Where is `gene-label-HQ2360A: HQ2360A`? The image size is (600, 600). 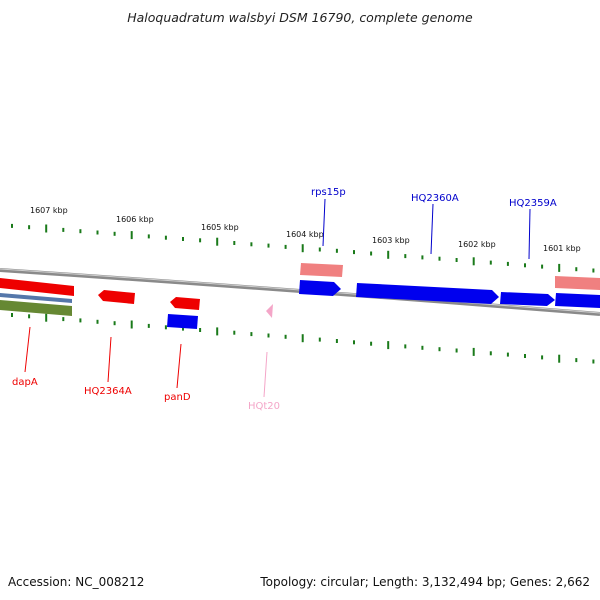
gene-label-HQ2360A: HQ2360A is located at coordinates (435, 198).